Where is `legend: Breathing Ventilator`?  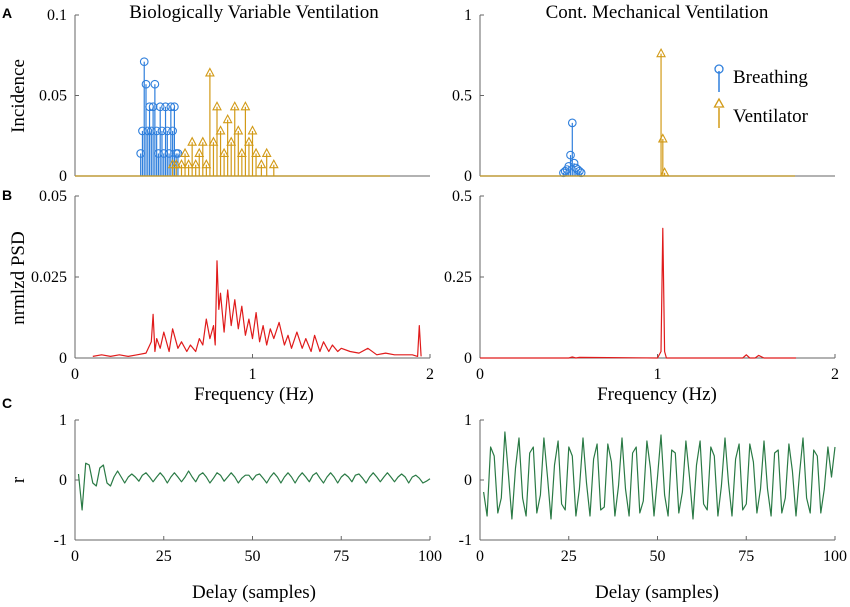
legend: Breathing Ventilator is located at coordinates (761, 96).